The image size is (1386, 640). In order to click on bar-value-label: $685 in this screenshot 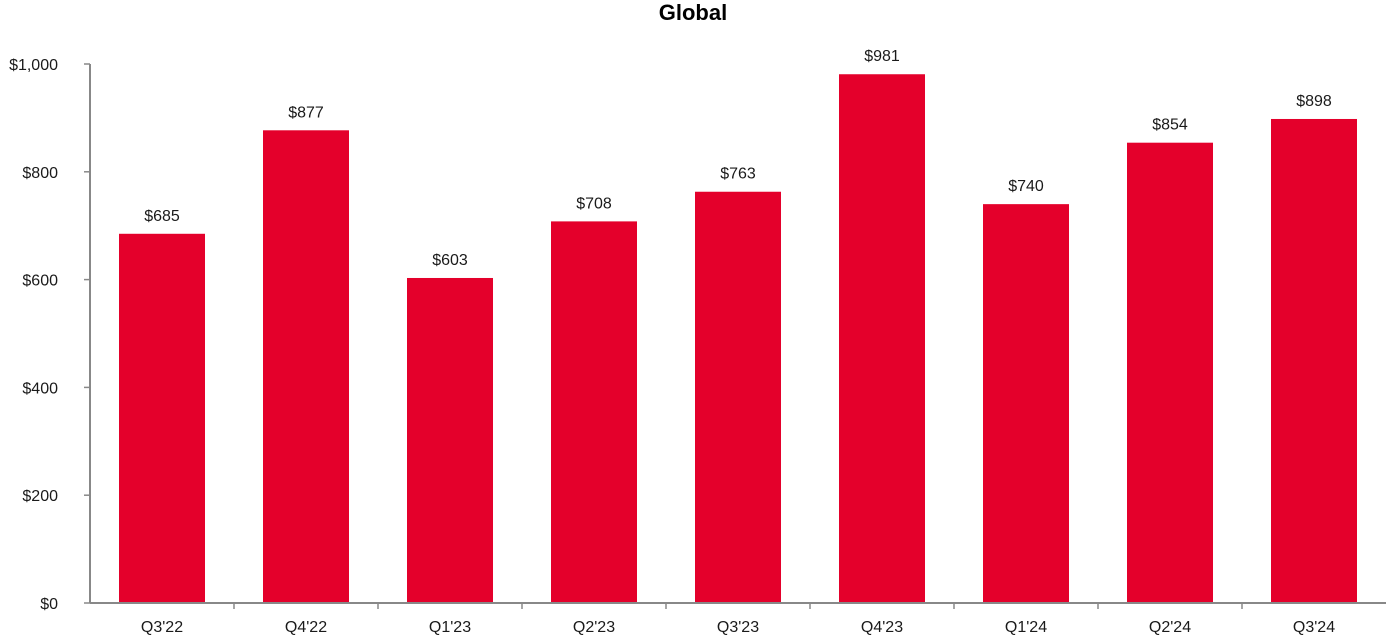, I will do `click(162, 216)`.